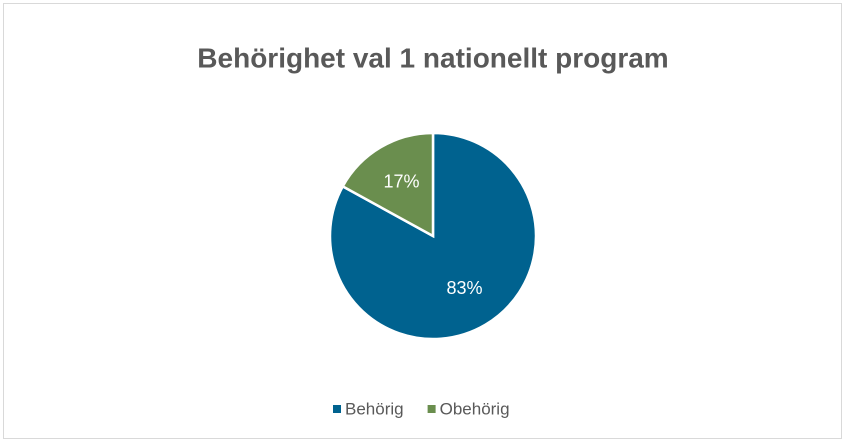 Image resolution: width=846 pixels, height=443 pixels. I want to click on chart-title: Behörighet val 1 nationellt program, so click(432, 57).